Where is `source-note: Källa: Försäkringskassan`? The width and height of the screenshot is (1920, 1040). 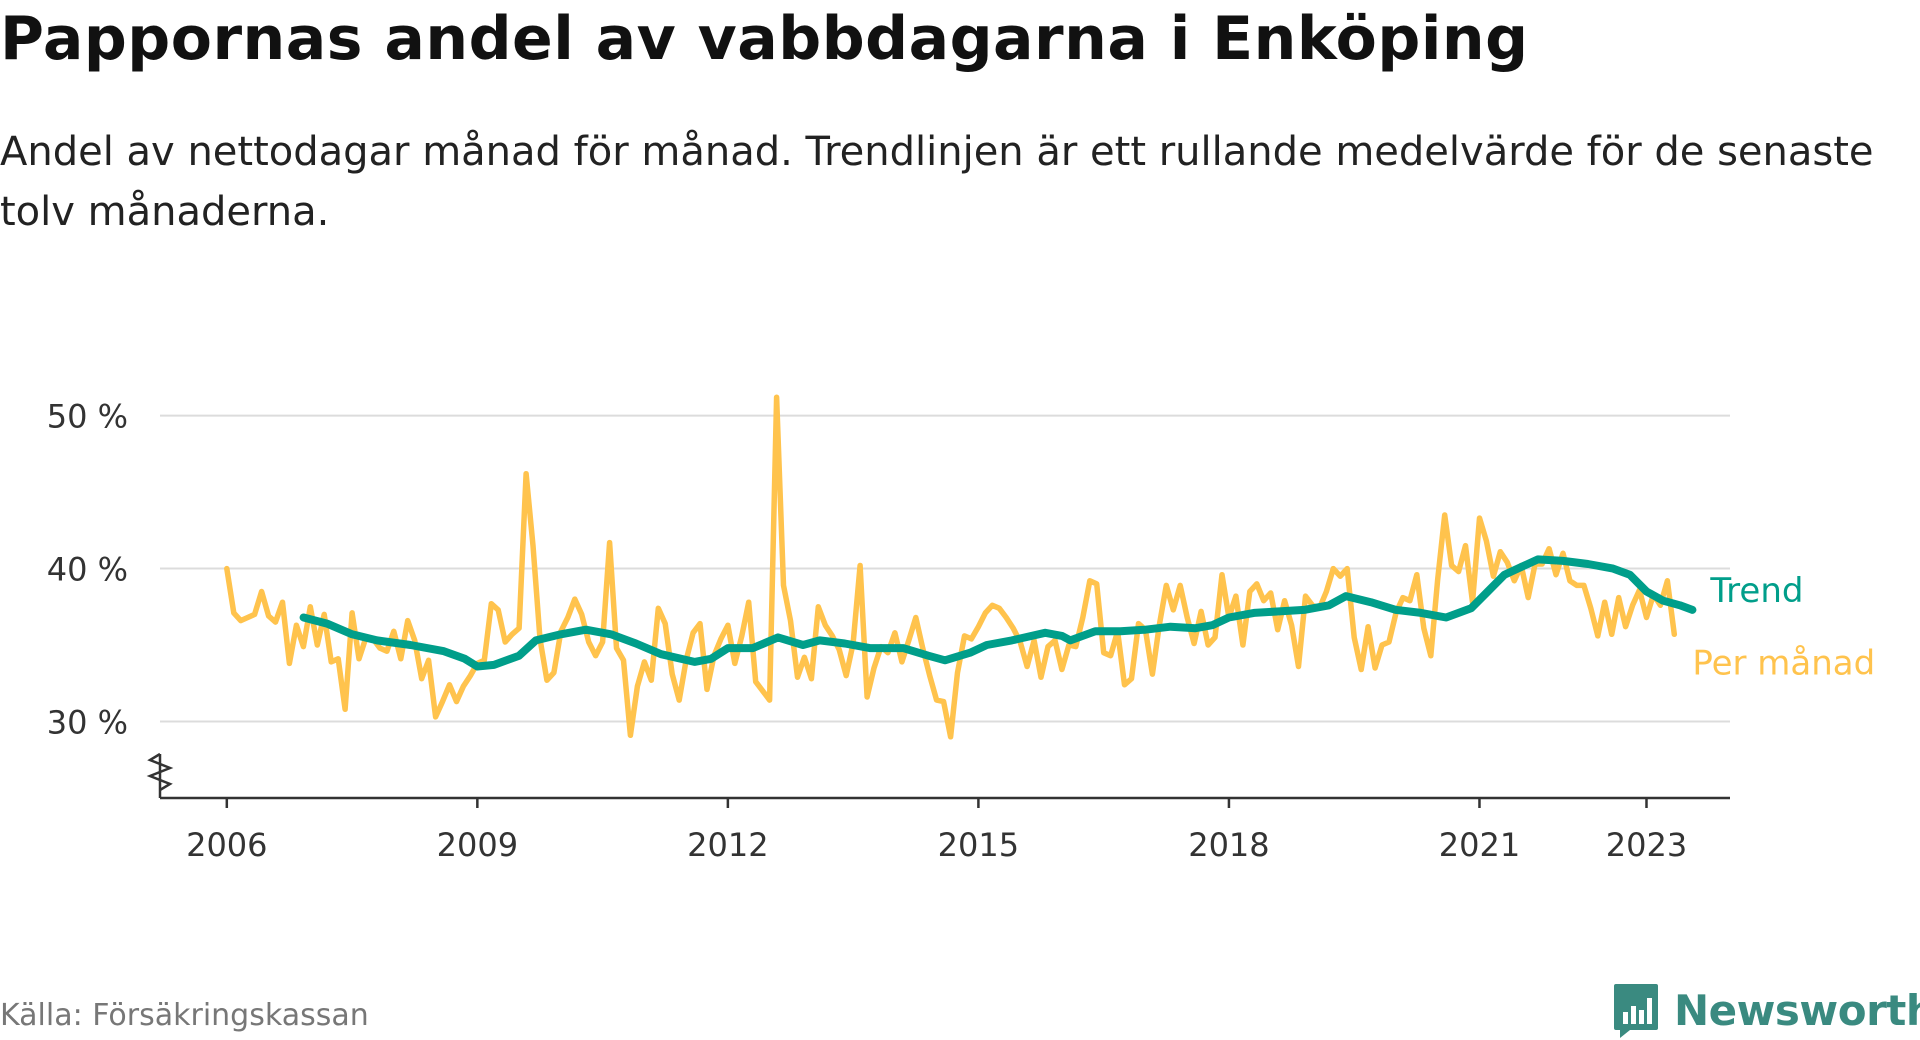 source-note: Källa: Försäkringskassan is located at coordinates (184, 1015).